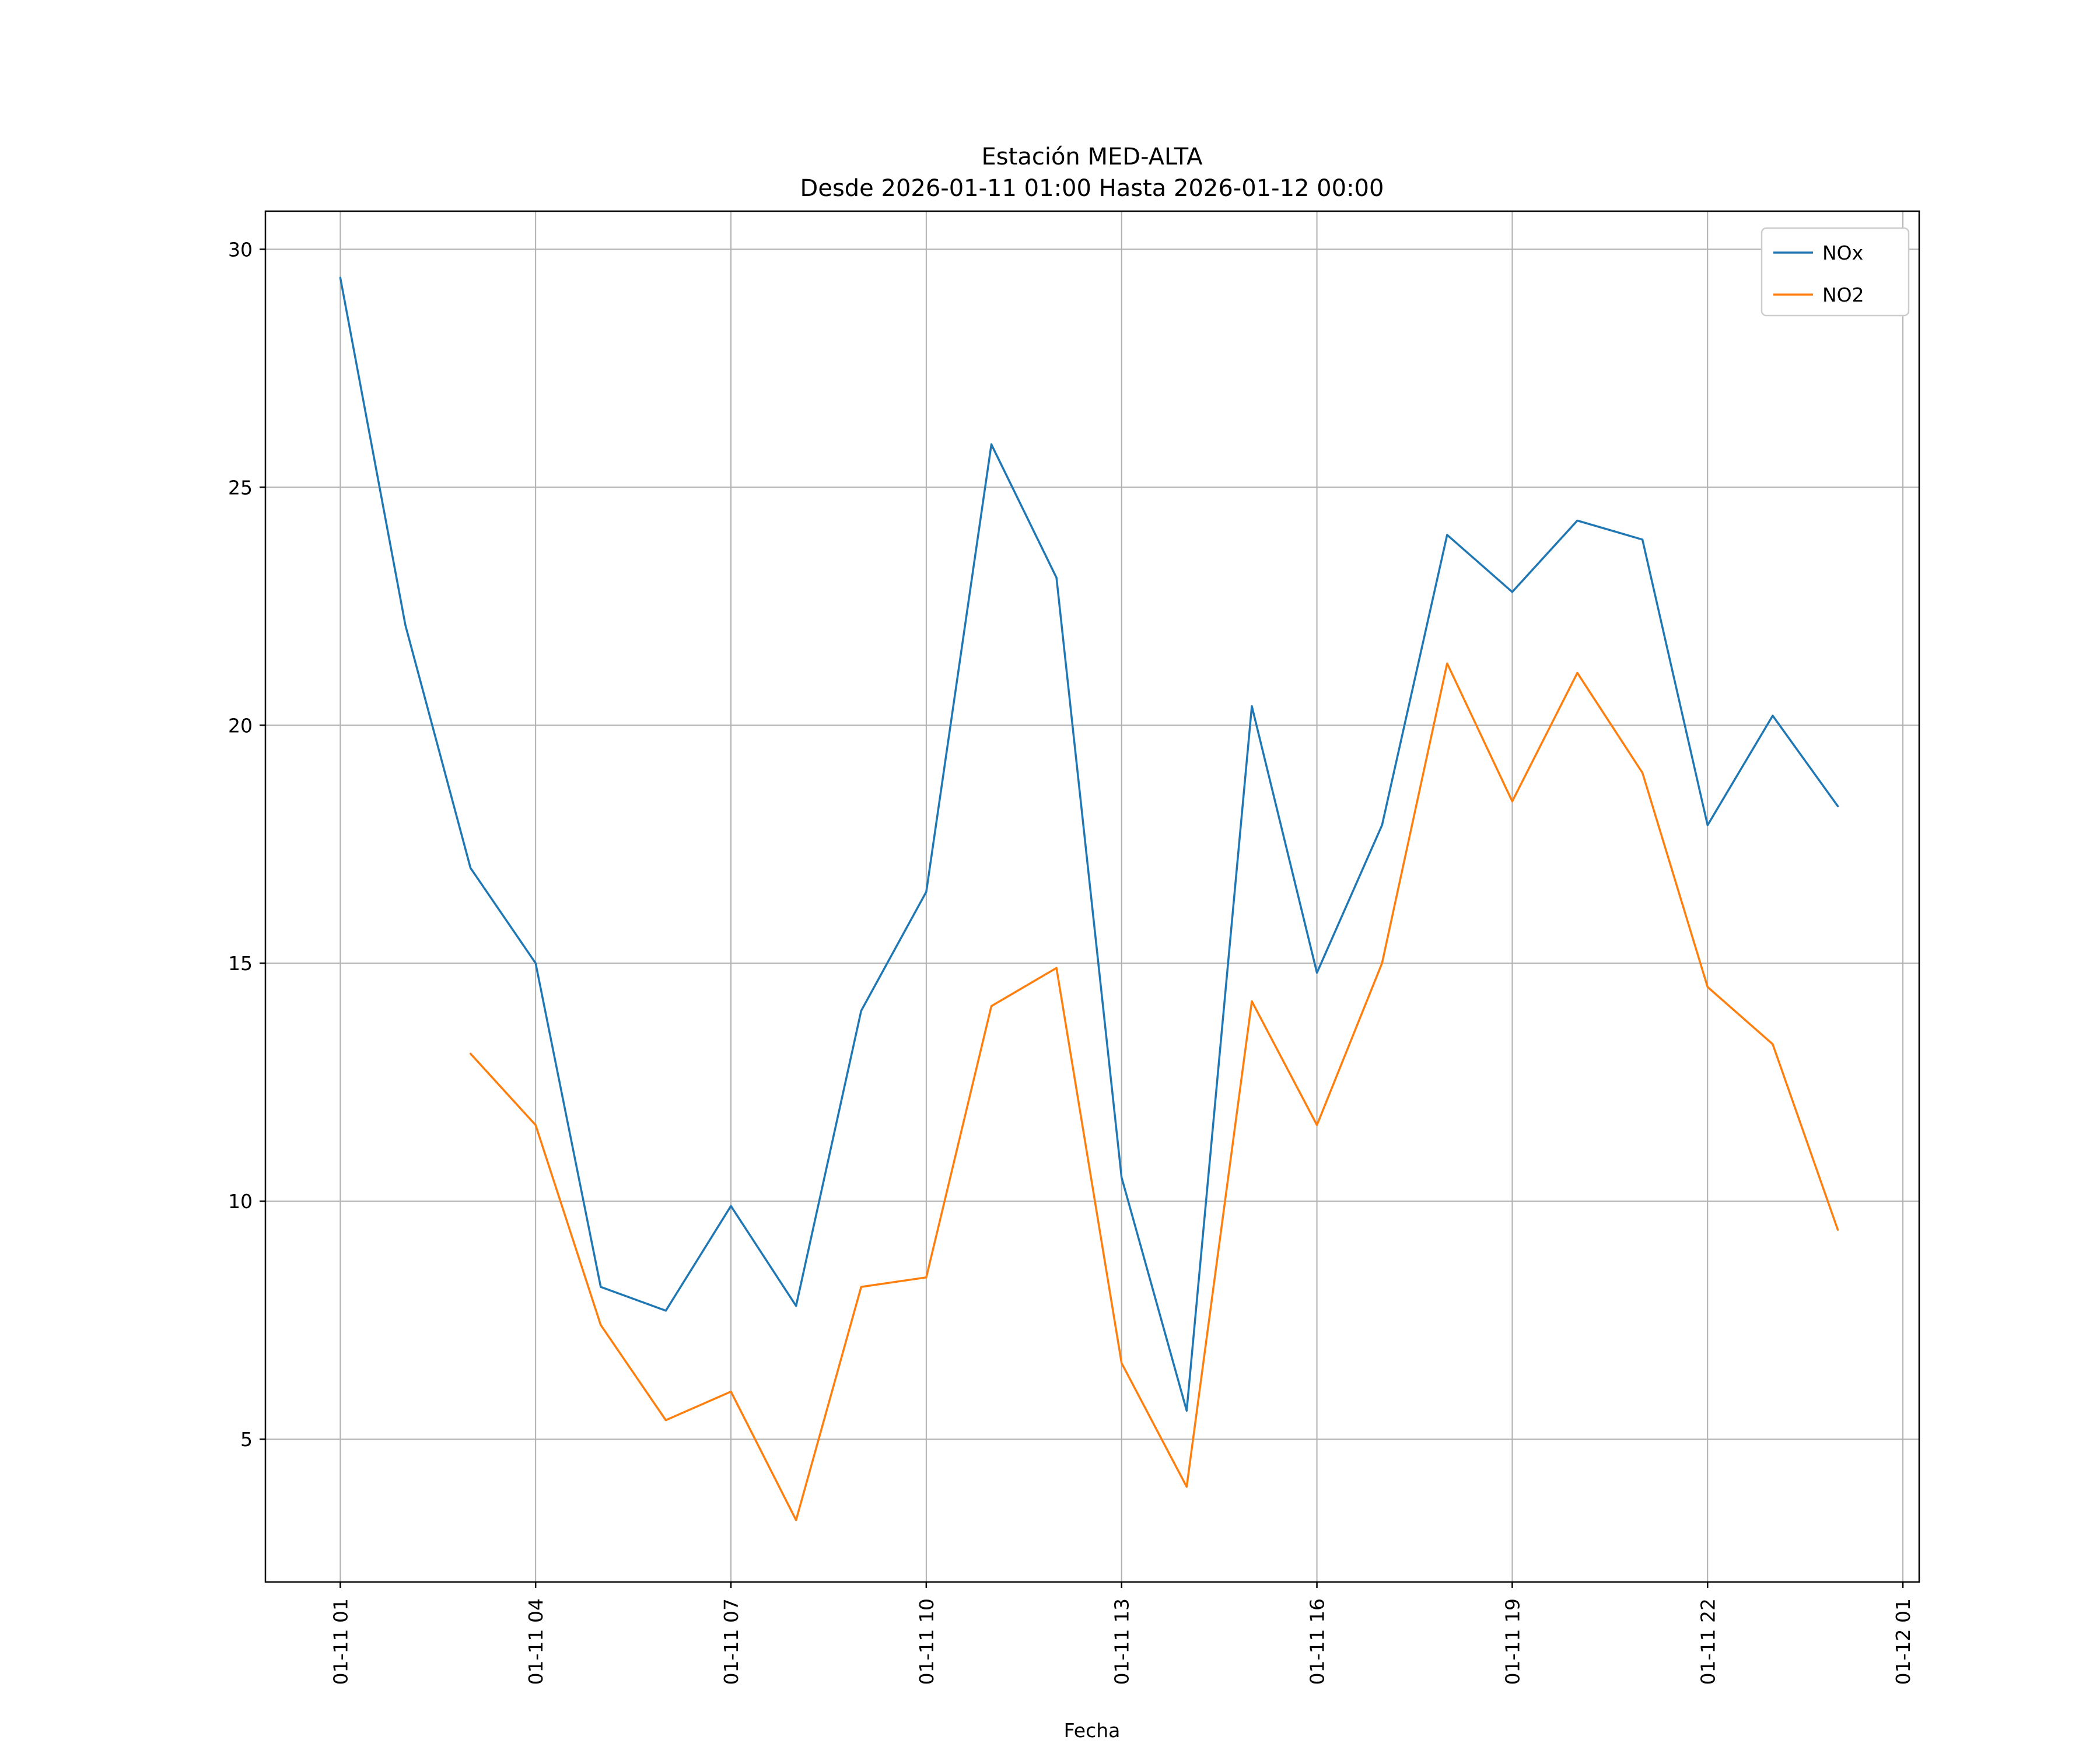  What do you see at coordinates (1843, 295) in the screenshot?
I see `legend-label-no2: NO2` at bounding box center [1843, 295].